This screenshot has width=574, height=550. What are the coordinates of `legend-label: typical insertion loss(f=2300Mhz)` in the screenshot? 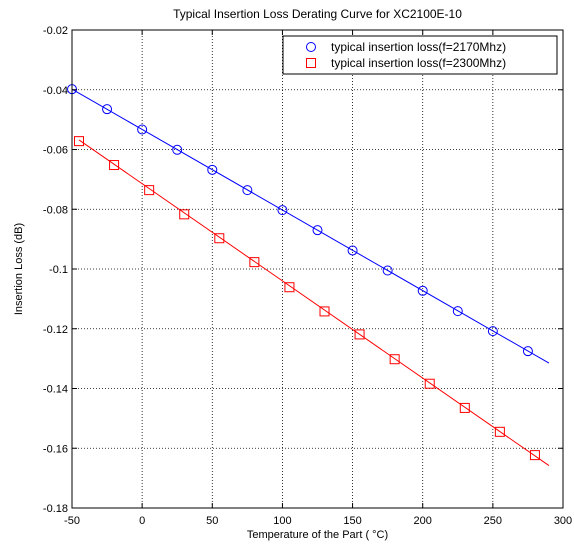 It's located at (418, 63).